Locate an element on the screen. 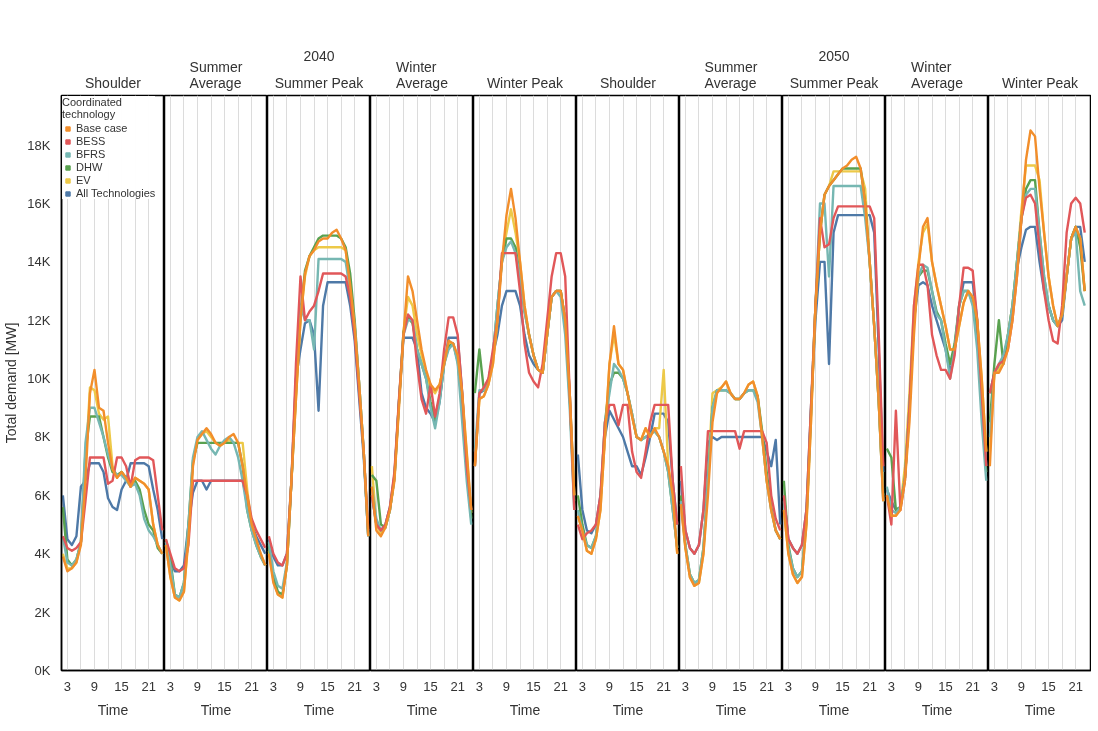 This screenshot has height=731, width=1098. y-tick-label: 18K is located at coordinates (39, 145).